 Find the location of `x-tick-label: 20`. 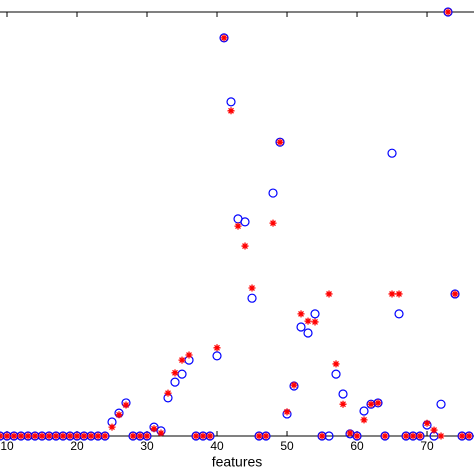

x-tick-label: 20 is located at coordinates (77, 446).